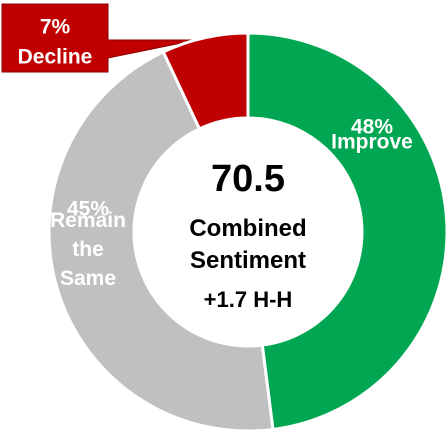 The height and width of the screenshot is (435, 446). I want to click on decline-callout, so click(99, 38).